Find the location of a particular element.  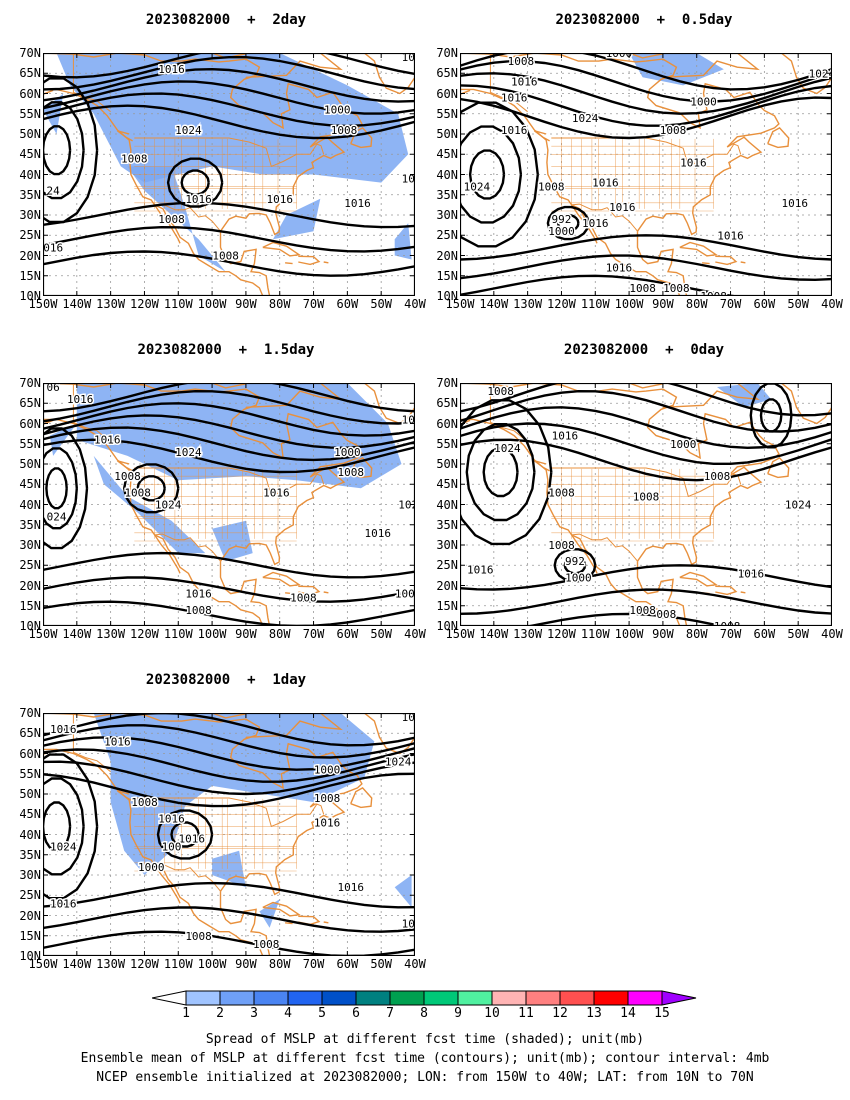

lat-label: 35N is located at coordinates (447, 194).